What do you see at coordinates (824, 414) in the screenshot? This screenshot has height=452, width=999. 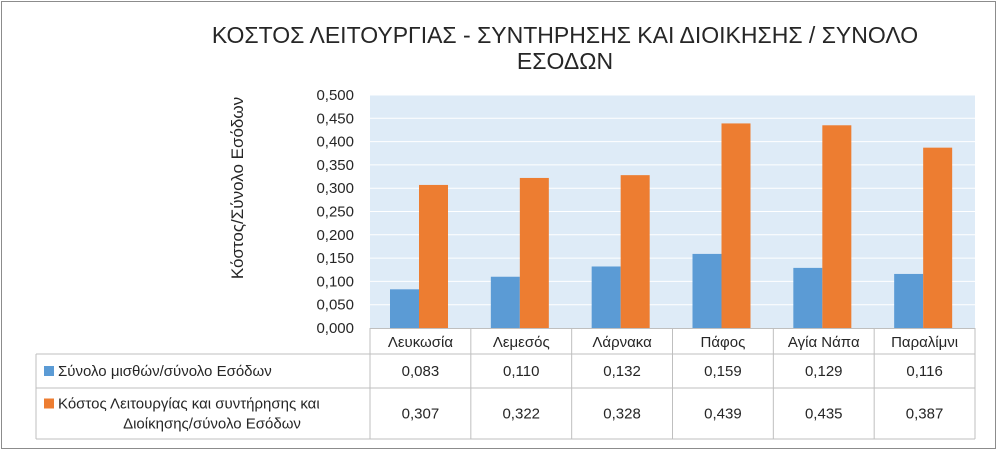 I see `data-label: 0,435` at bounding box center [824, 414].